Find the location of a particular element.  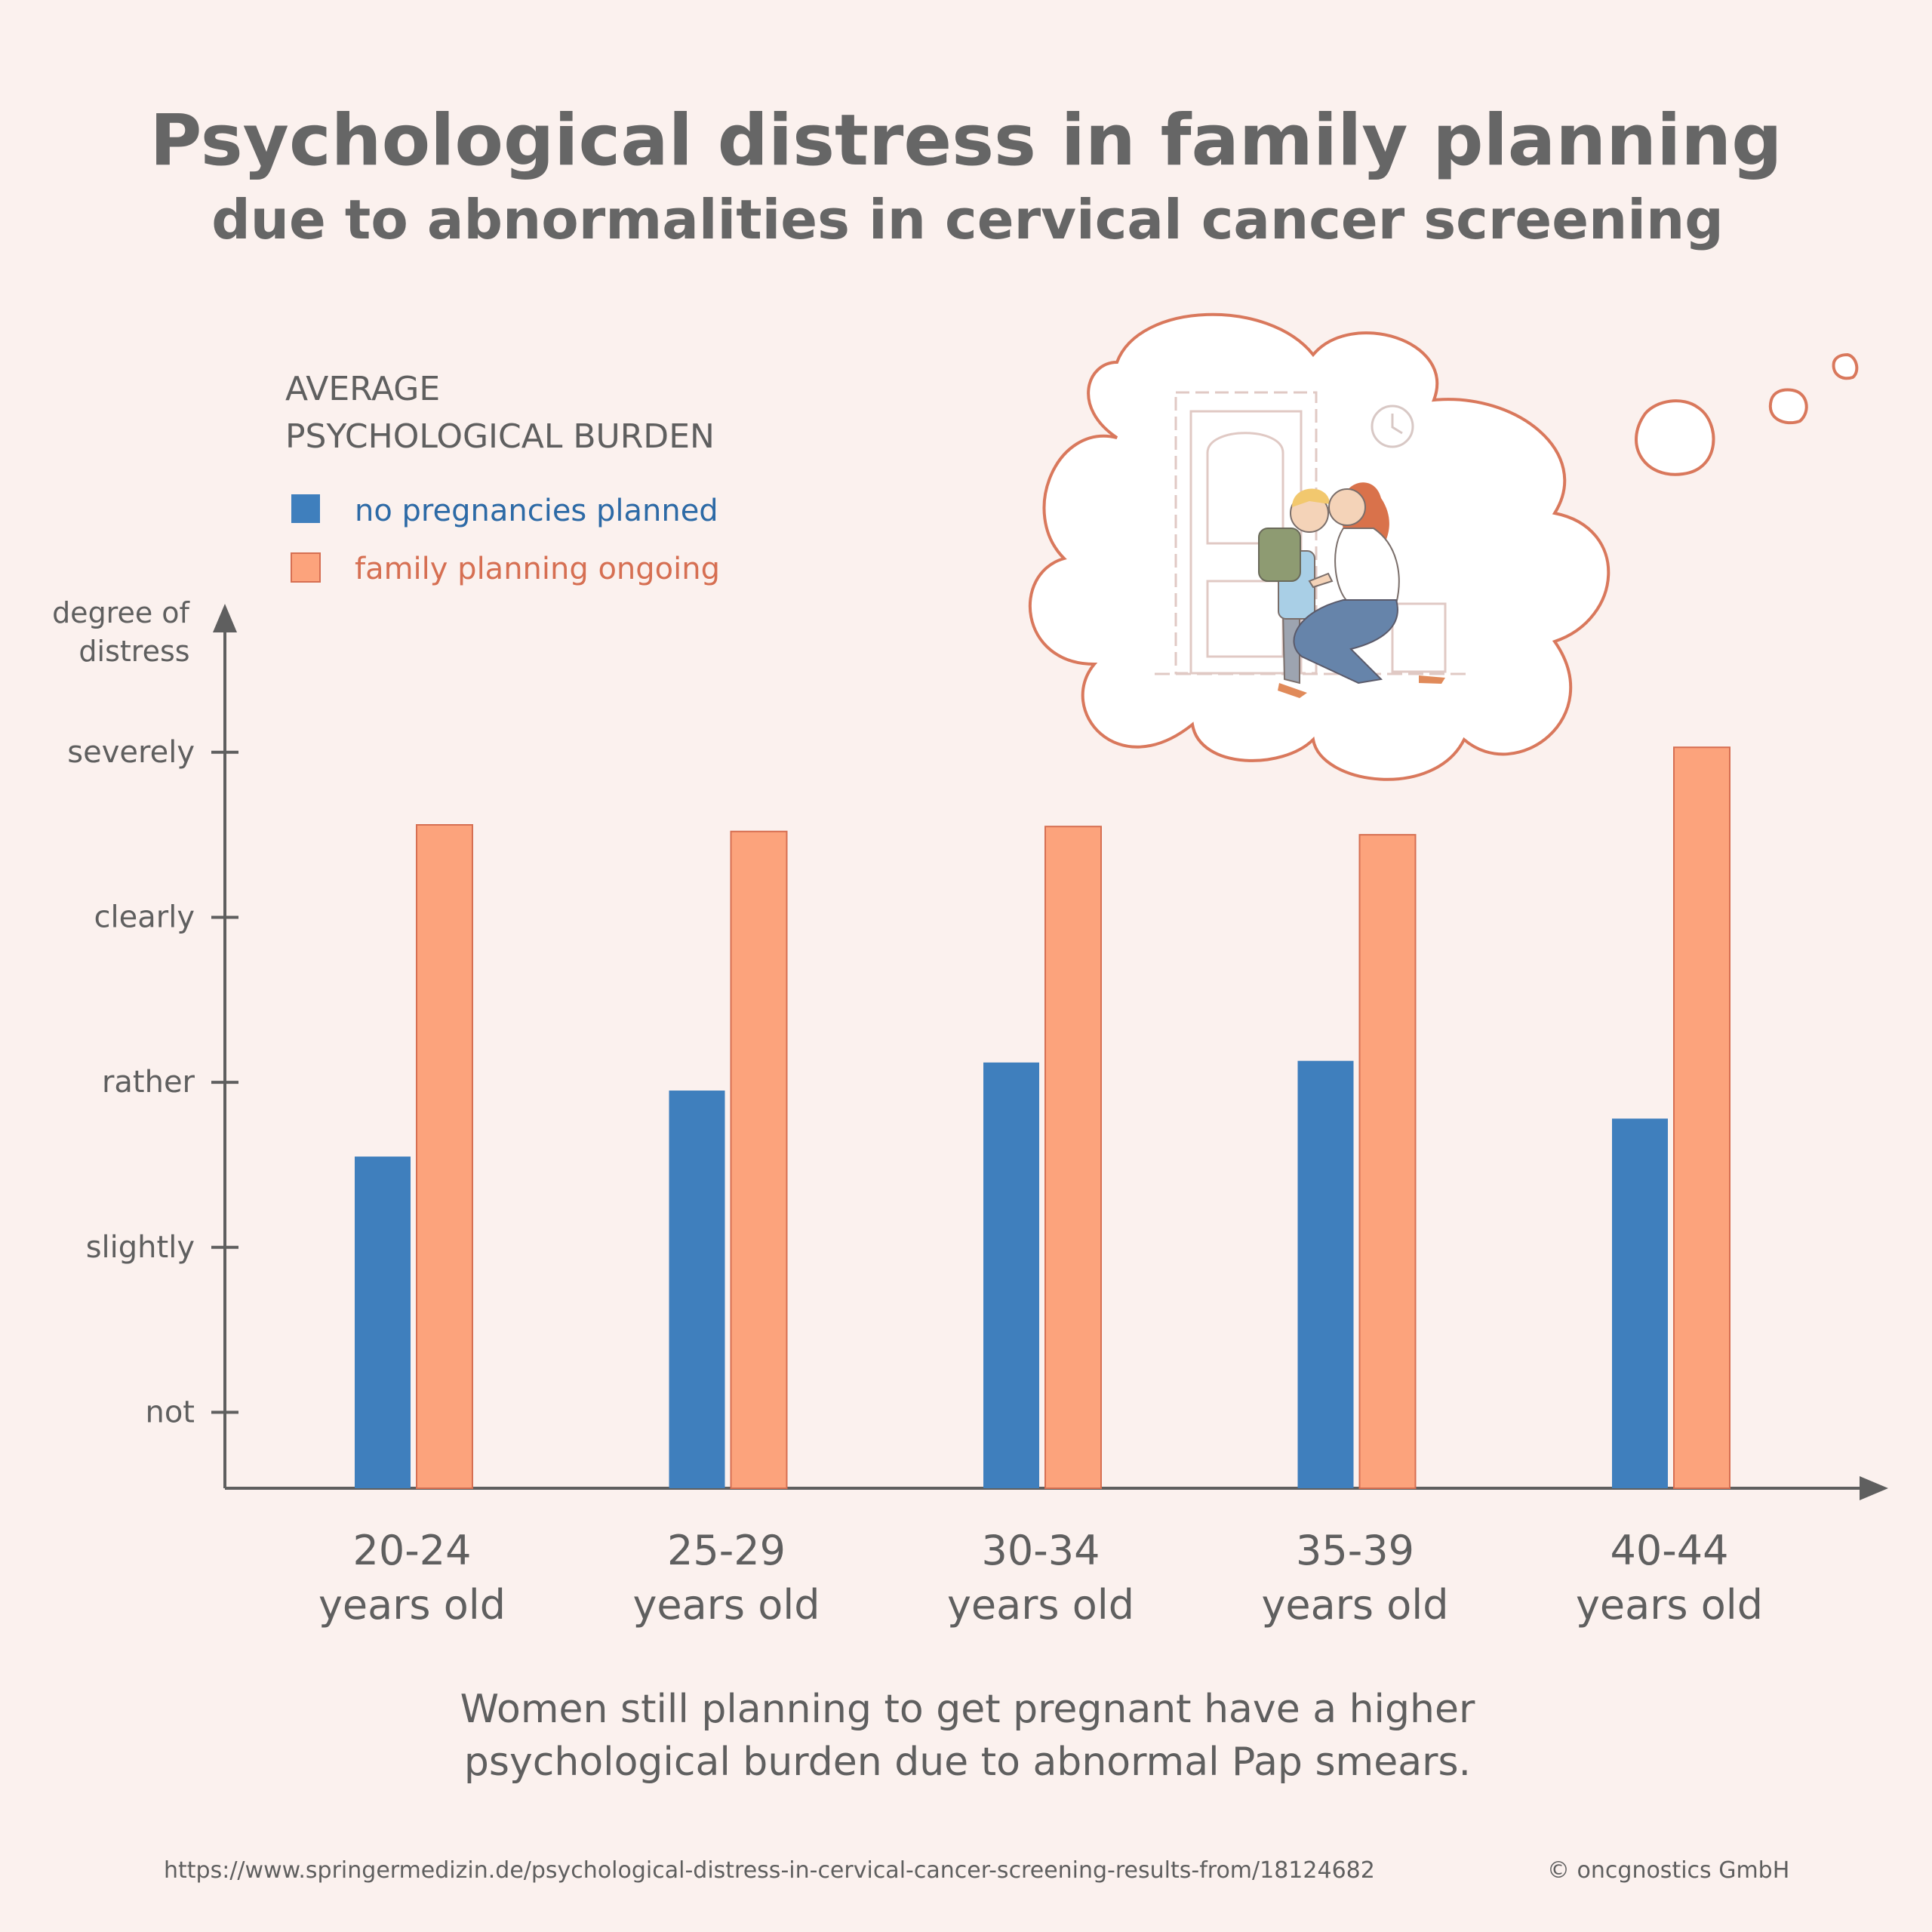

y-axis-label-line1: degree of is located at coordinates (121, 612).